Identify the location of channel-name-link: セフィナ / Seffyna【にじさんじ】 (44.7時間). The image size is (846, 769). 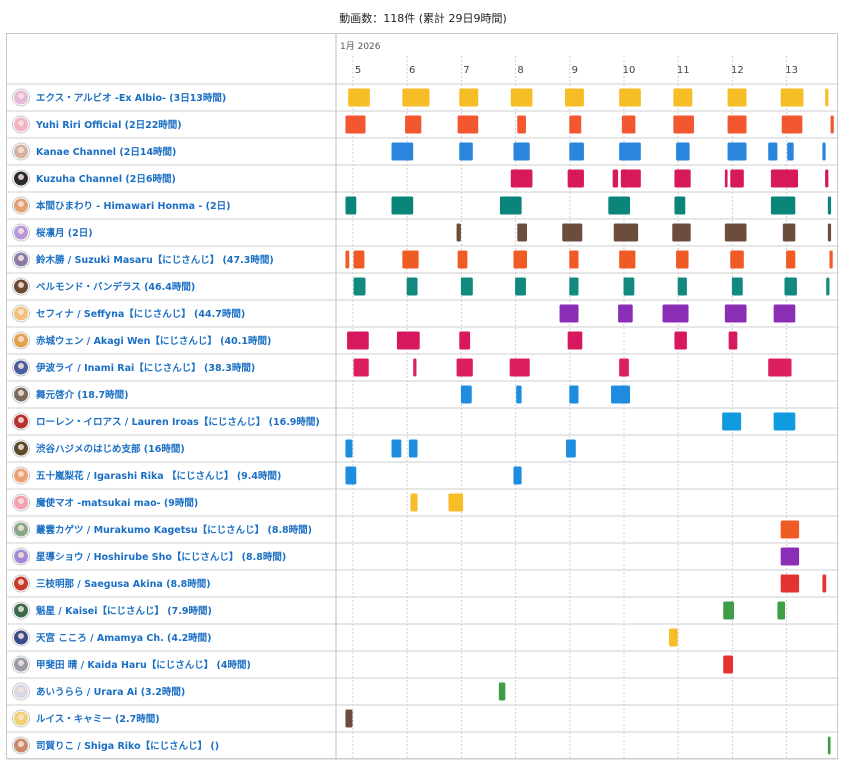
(140, 314).